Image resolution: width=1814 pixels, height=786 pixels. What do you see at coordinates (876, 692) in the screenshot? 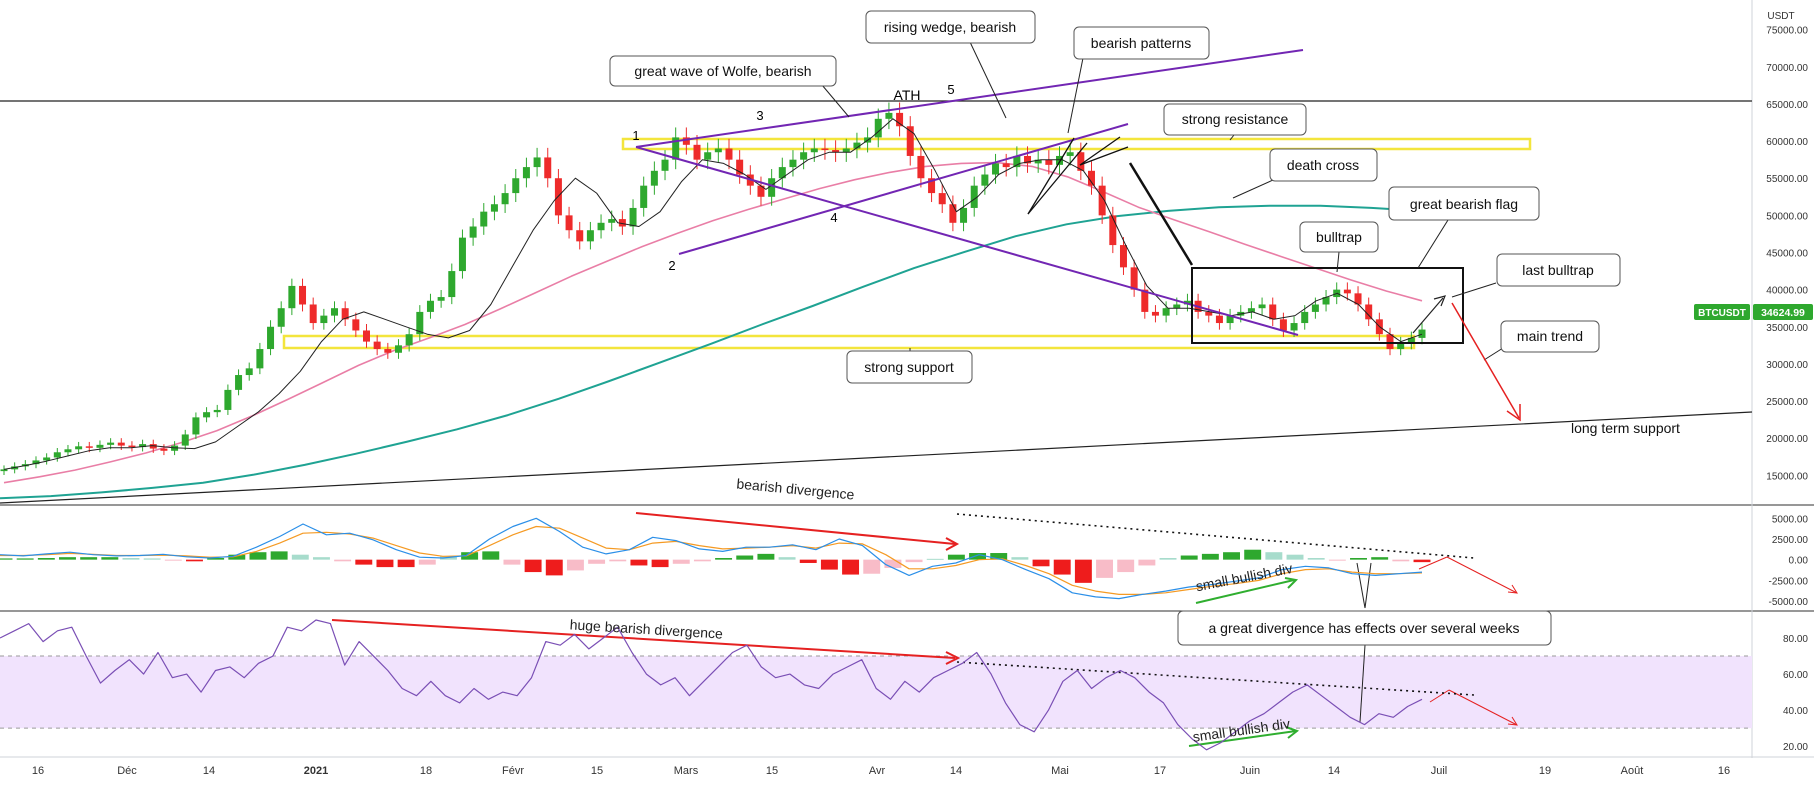
I see `rsi-band` at bounding box center [876, 692].